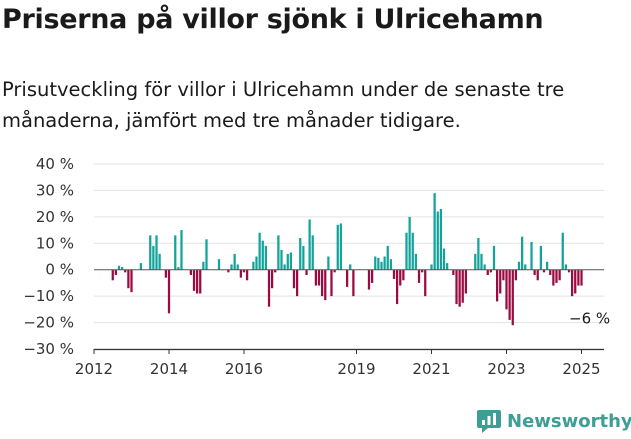 This screenshot has width=631, height=439. What do you see at coordinates (59, 270) in the screenshot?
I see `y-tick-label: 0 %` at bounding box center [59, 270].